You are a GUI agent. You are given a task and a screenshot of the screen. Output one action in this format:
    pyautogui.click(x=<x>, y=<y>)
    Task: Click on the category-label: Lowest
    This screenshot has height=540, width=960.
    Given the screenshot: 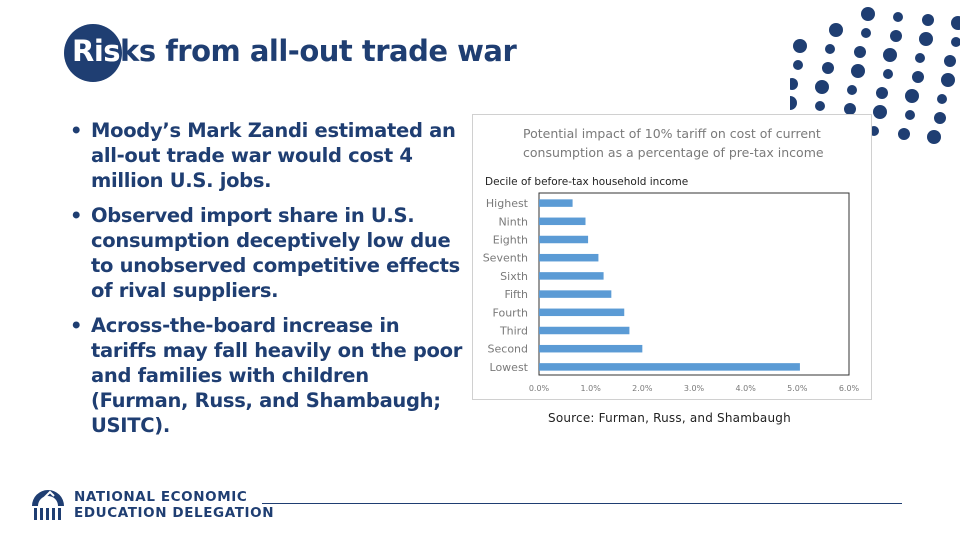 What is the action you would take?
    pyautogui.click(x=509, y=367)
    